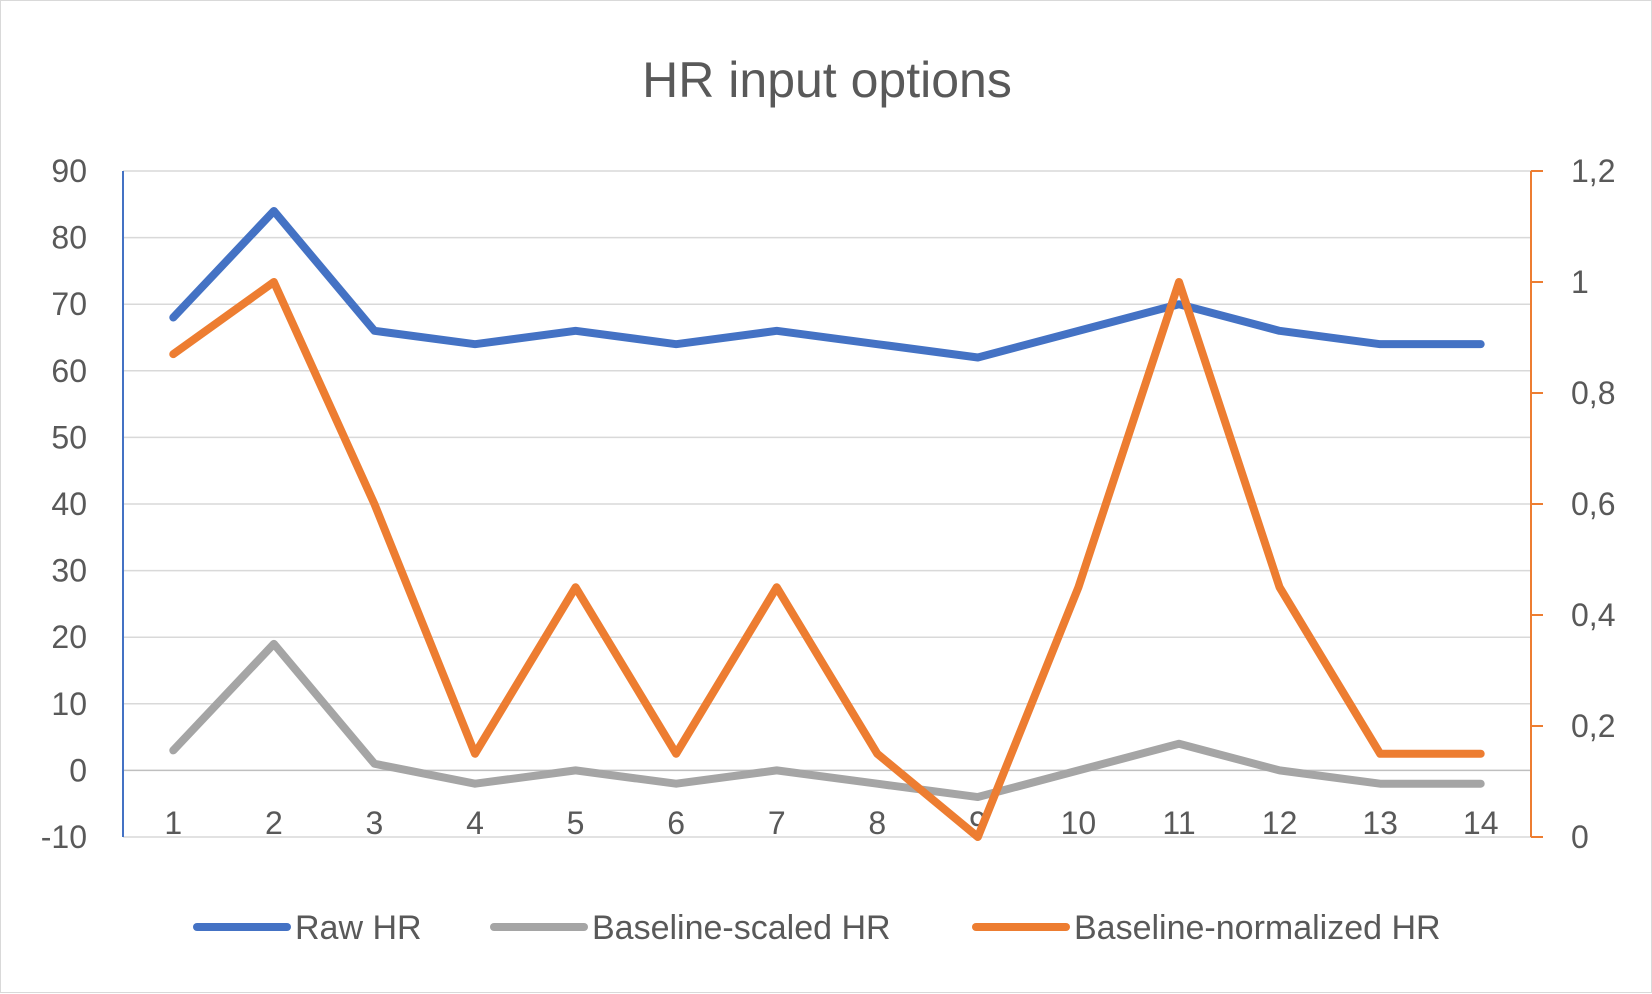 This screenshot has width=1652, height=994. What do you see at coordinates (1280, 823) in the screenshot?
I see `x-axis-tick-label: 12` at bounding box center [1280, 823].